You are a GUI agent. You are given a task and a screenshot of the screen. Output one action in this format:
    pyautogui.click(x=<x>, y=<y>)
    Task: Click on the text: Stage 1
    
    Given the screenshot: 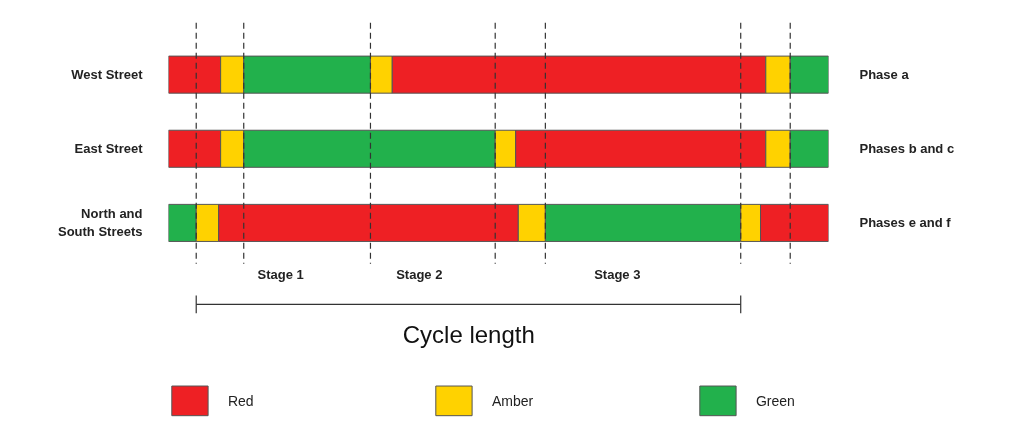 What is the action you would take?
    pyautogui.click(x=280, y=275)
    